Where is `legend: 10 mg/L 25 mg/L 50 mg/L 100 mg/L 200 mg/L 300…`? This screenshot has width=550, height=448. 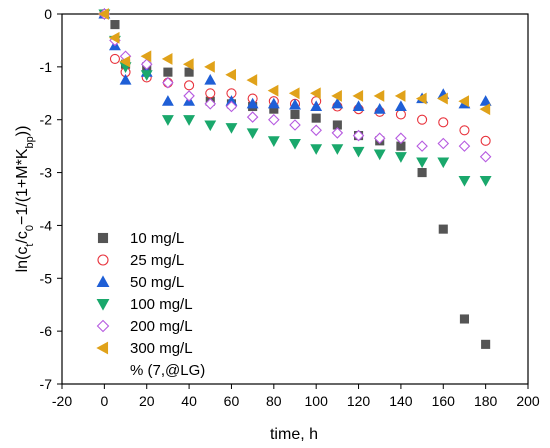 legend: 10 mg/L 25 mg/L 50 mg/L 100 mg/L 200 mg/L 300… is located at coordinates (150, 304).